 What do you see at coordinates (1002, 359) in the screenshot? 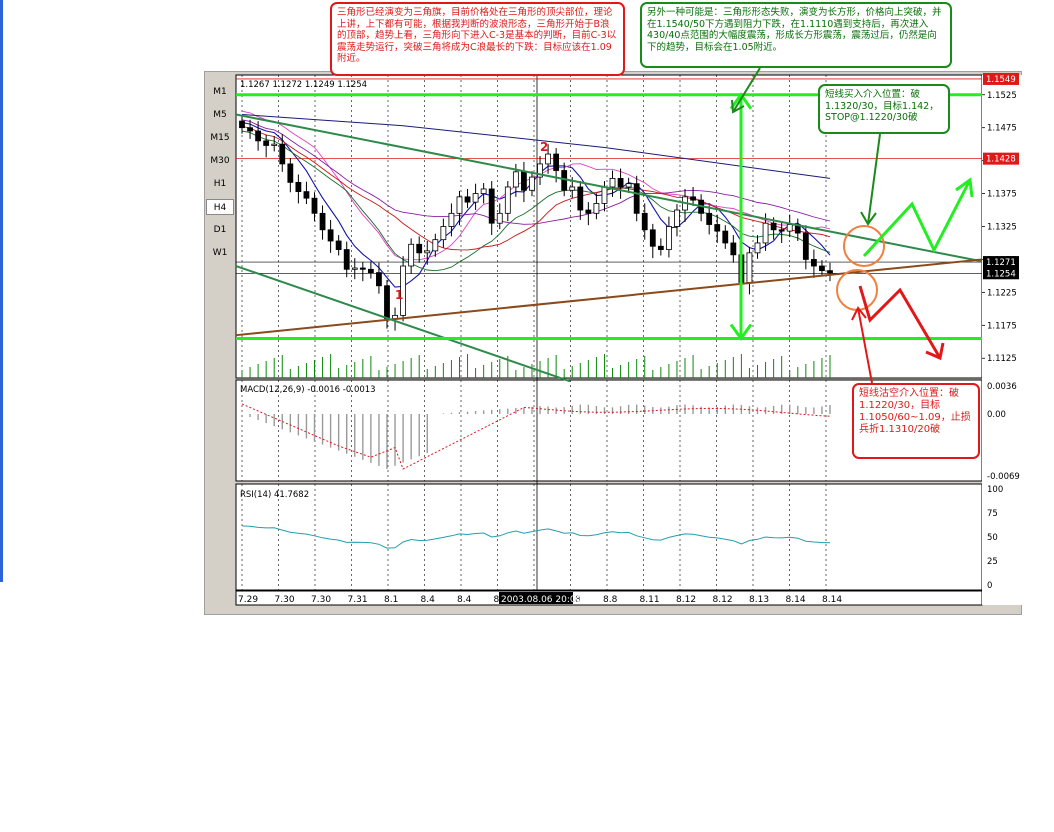
I see `price-tick-label: 1.1125` at bounding box center [1002, 359].